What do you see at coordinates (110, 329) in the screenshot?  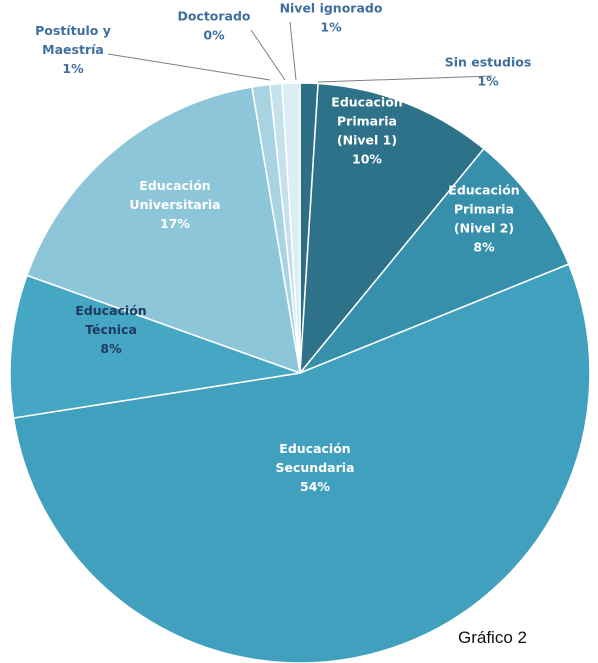 I see `slice-label-5: Educación Técnica 8%` at bounding box center [110, 329].